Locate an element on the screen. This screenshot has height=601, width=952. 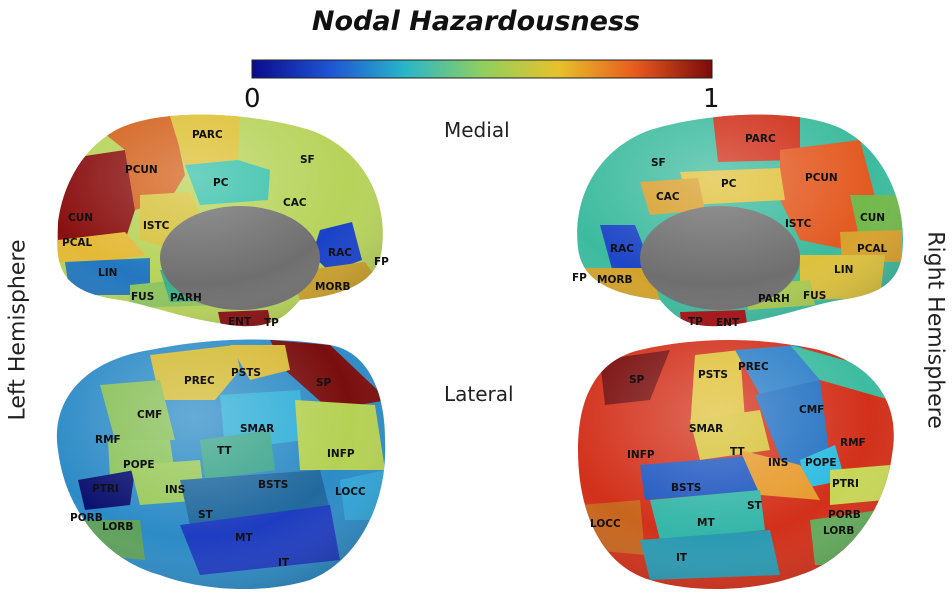
colorbar-min-label: 0 is located at coordinates (252, 99).